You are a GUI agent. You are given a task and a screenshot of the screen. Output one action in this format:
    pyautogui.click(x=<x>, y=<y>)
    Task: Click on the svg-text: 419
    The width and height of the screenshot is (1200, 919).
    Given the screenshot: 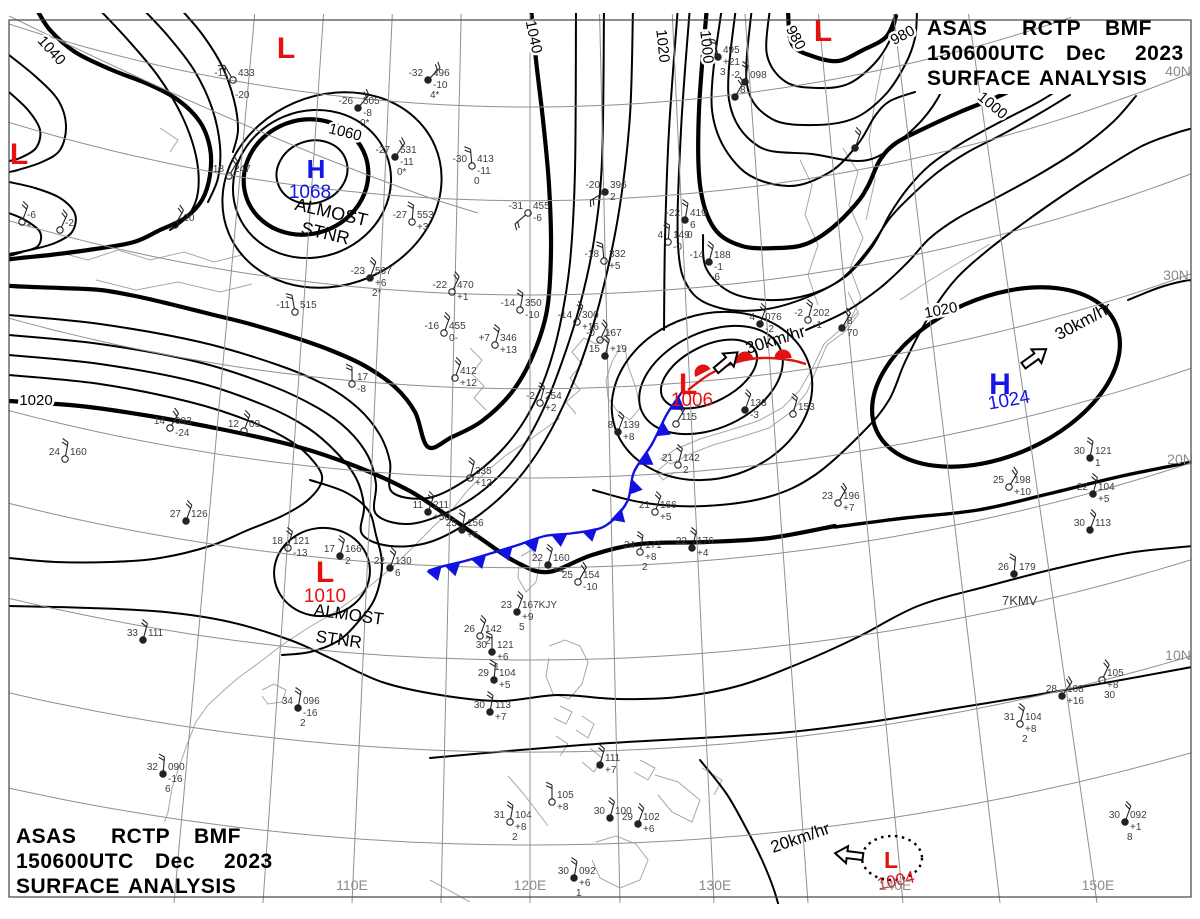 What is the action you would take?
    pyautogui.click(x=698, y=213)
    